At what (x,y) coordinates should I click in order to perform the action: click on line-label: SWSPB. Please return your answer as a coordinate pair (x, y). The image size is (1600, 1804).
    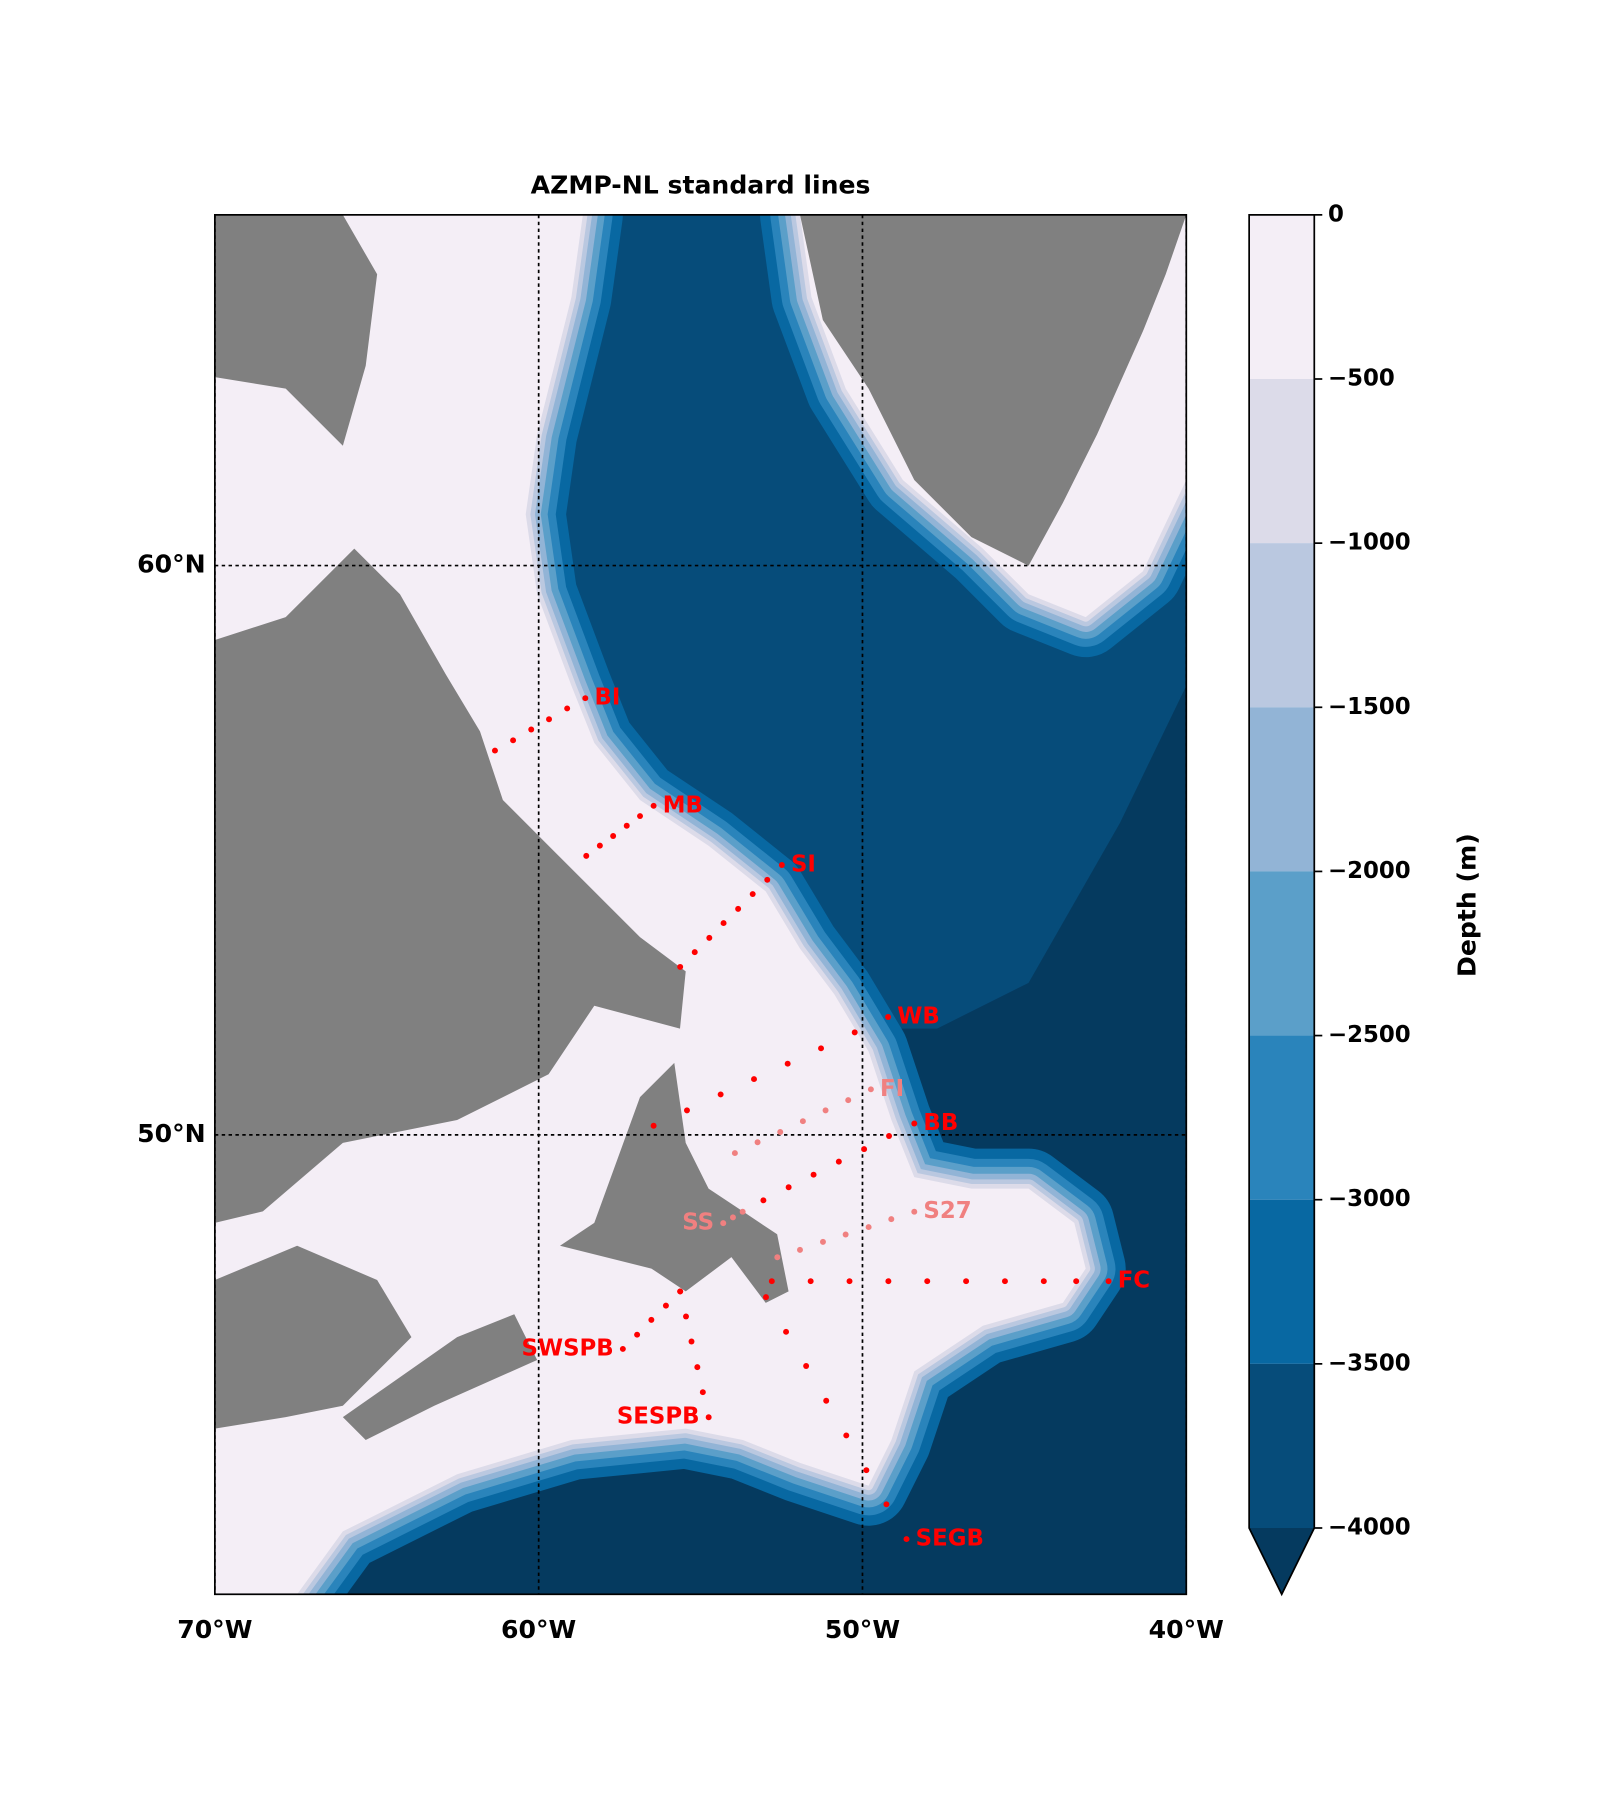
    Looking at the image, I should click on (567, 1348).